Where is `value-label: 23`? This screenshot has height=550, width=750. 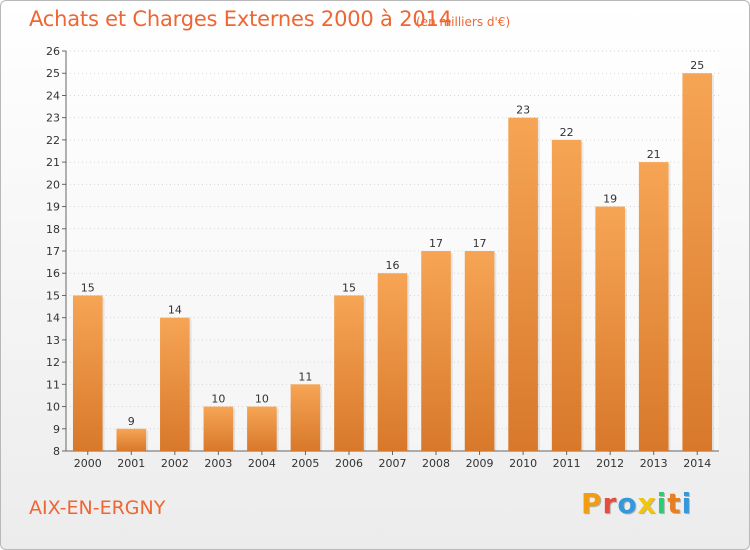 value-label: 23 is located at coordinates (523, 110).